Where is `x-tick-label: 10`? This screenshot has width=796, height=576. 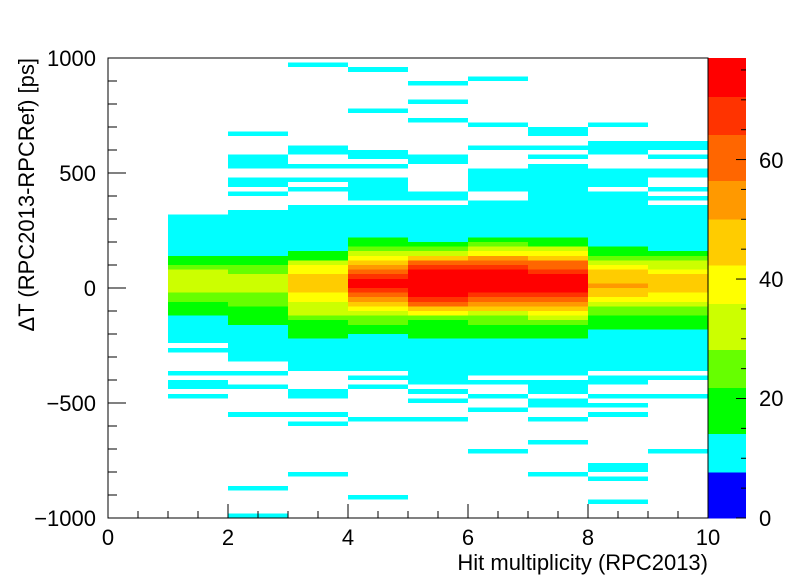 x-tick-label: 10 is located at coordinates (708, 537).